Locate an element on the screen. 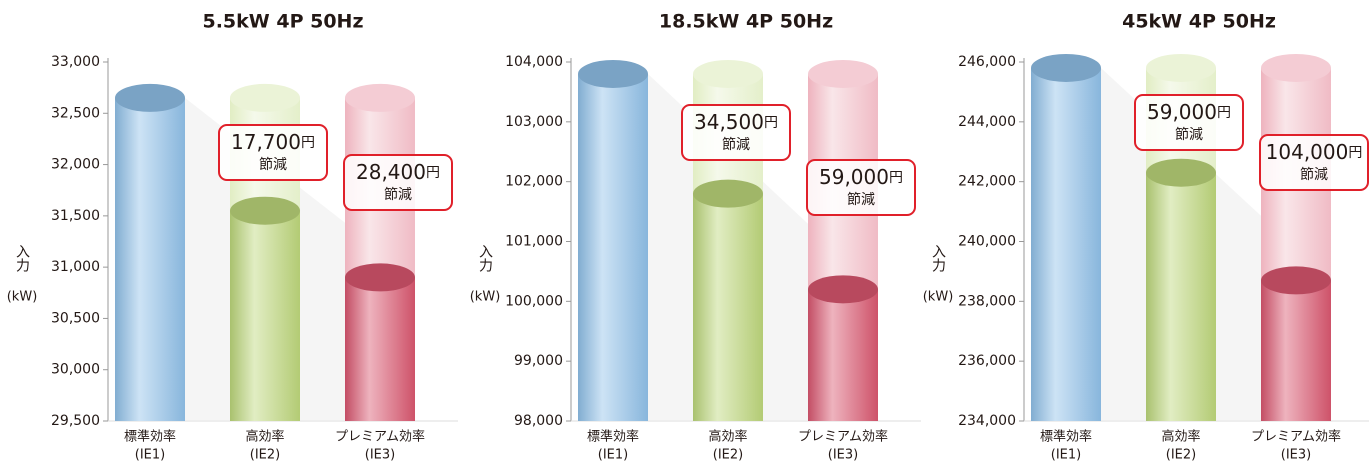 The width and height of the screenshot is (1369, 461). chart-title: 18.5kW 4P 50Hz is located at coordinates (746, 22).